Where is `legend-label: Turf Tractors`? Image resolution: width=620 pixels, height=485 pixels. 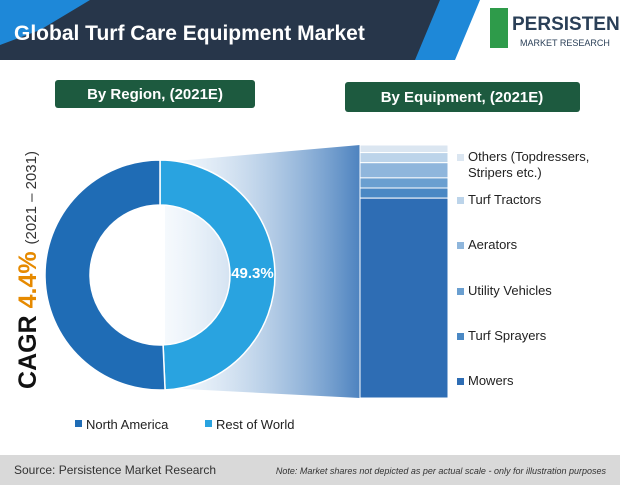
legend-label: Turf Tractors is located at coordinates (505, 199).